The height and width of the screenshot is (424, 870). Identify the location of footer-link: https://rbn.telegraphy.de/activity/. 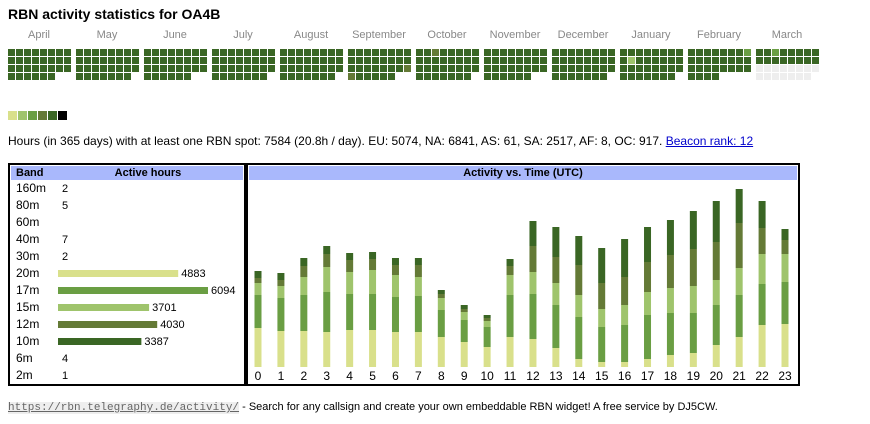
(124, 408).